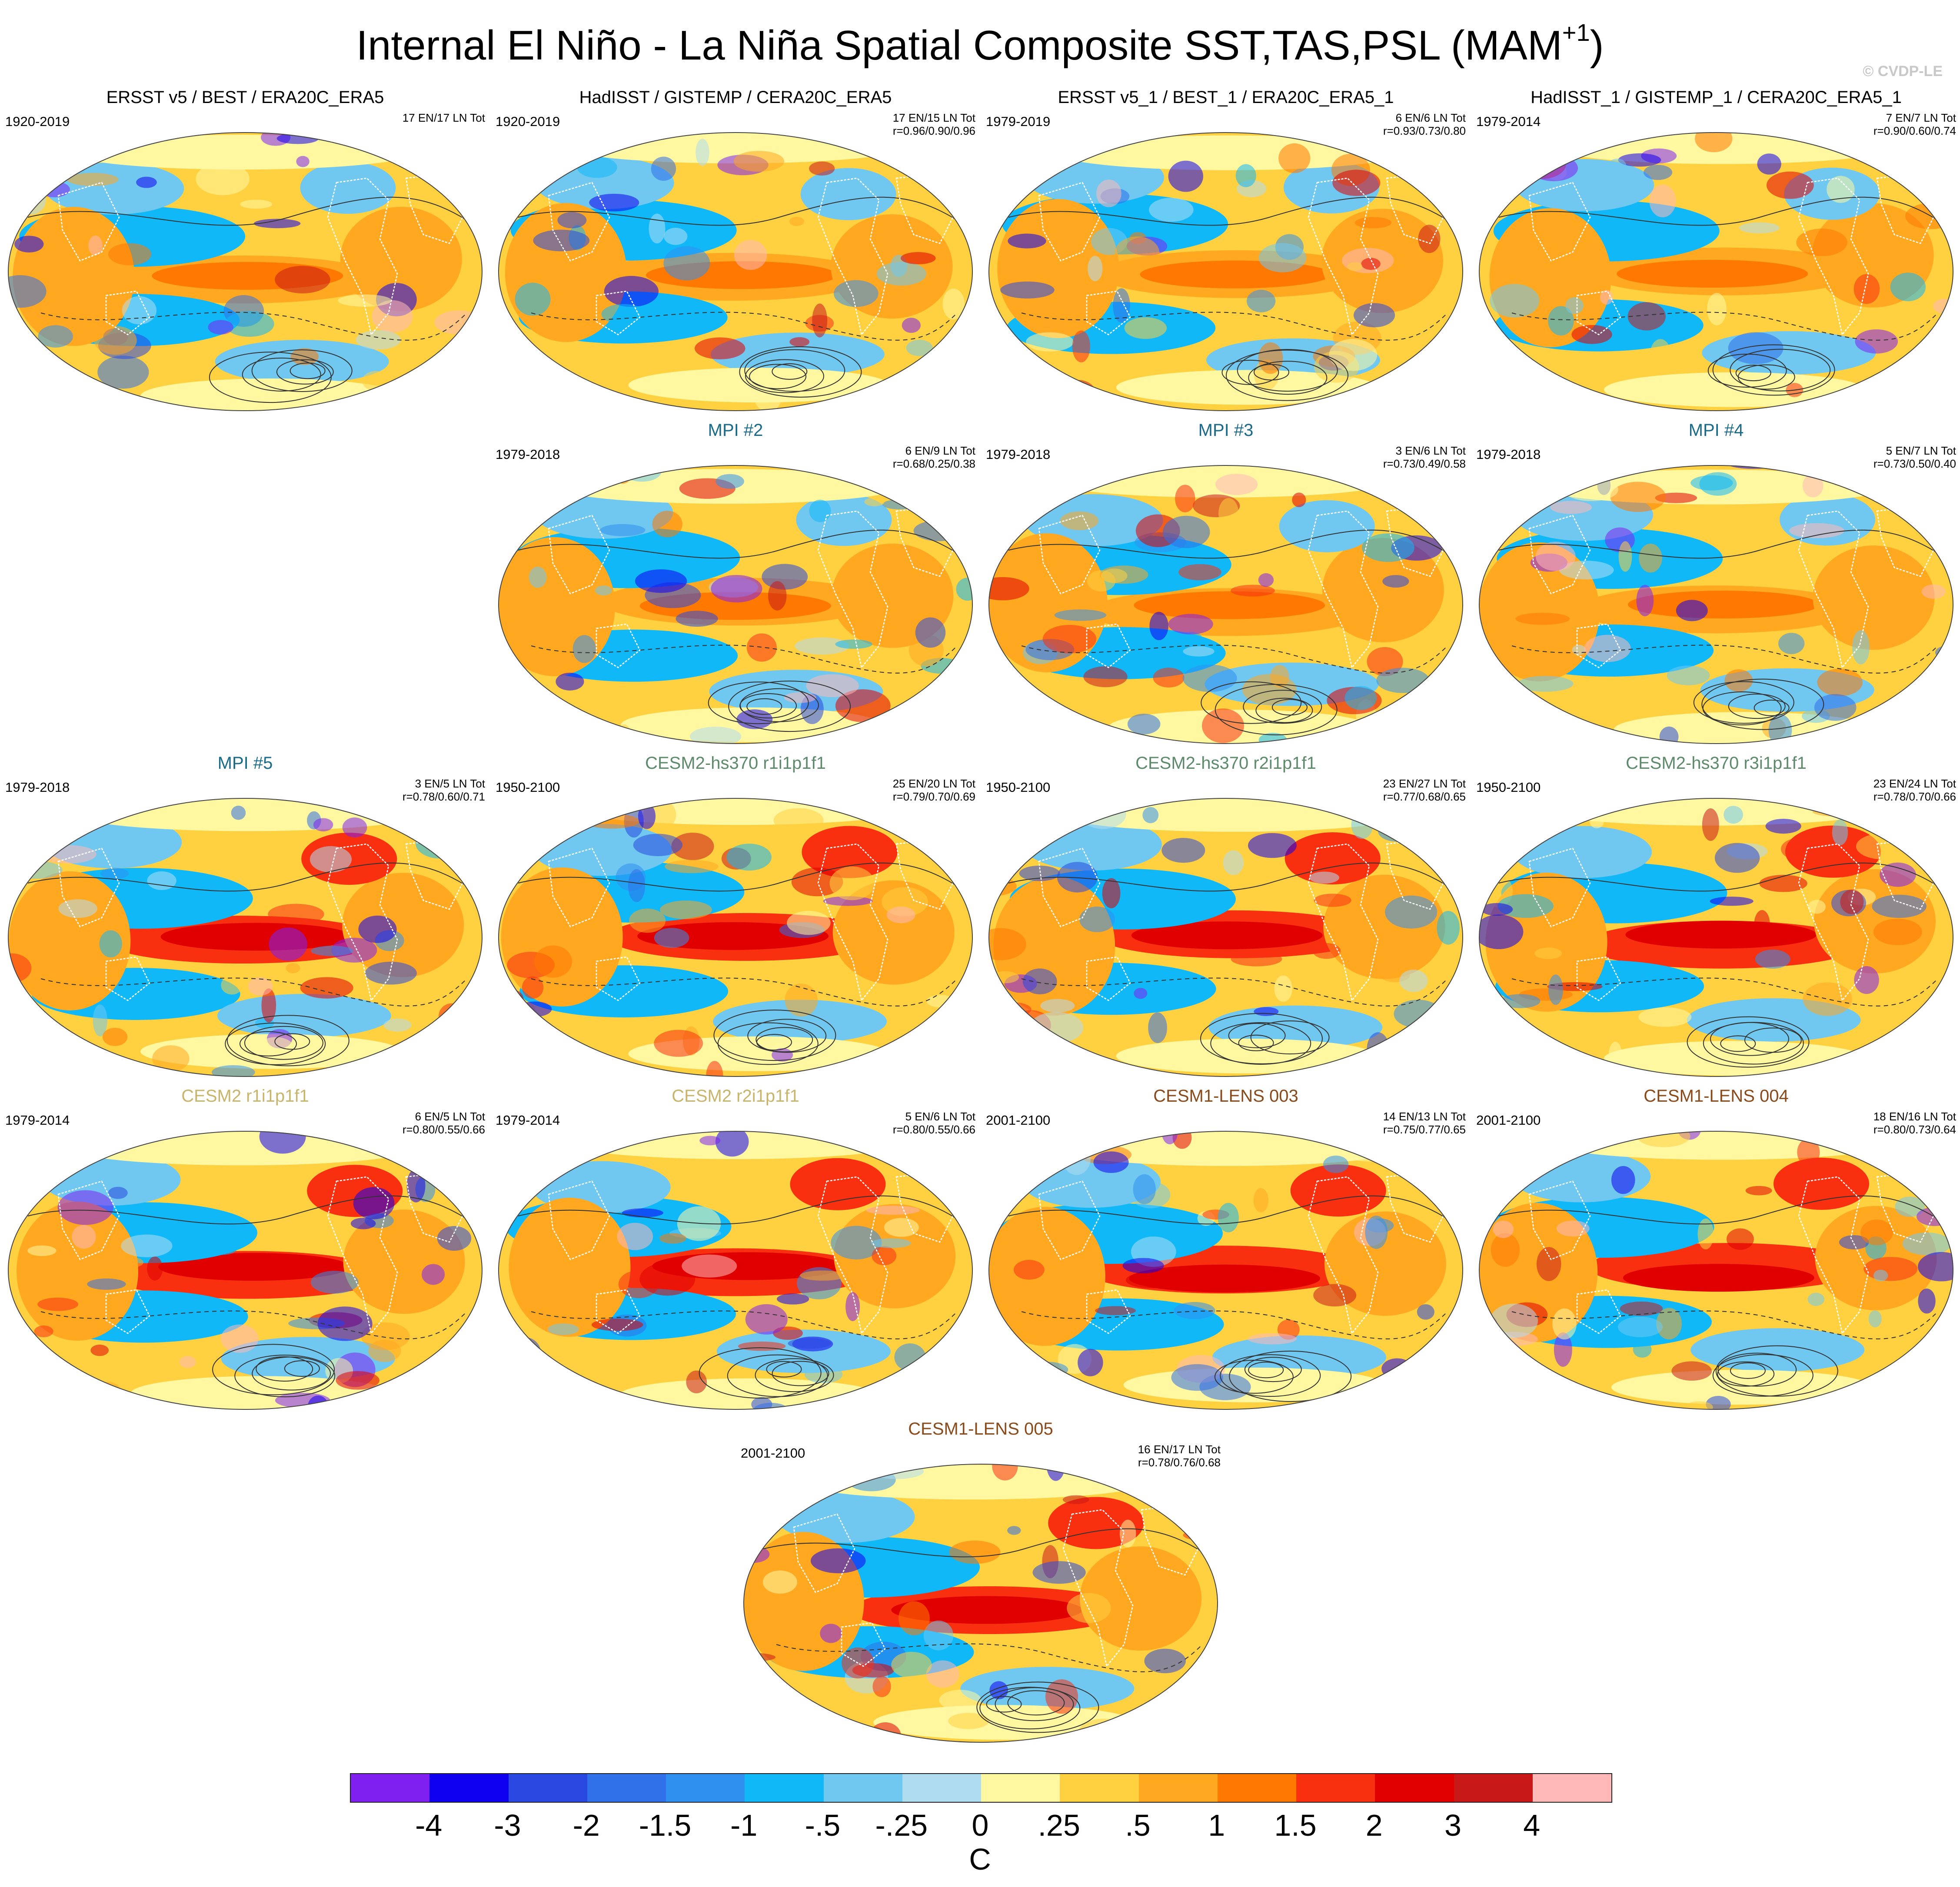  What do you see at coordinates (665, 1825) in the screenshot?
I see `colorbar-tick-label: -1.5` at bounding box center [665, 1825].